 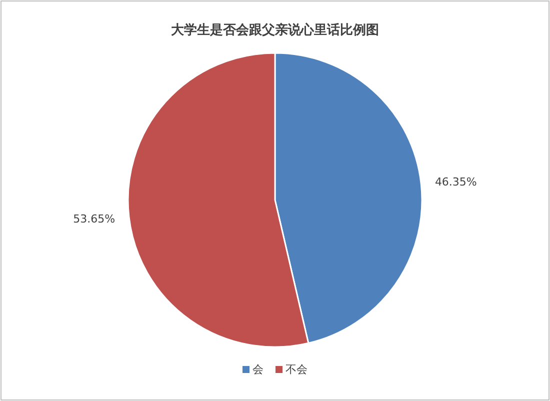 What do you see at coordinates (94, 219) in the screenshot?
I see `data-label: 53.65%` at bounding box center [94, 219].